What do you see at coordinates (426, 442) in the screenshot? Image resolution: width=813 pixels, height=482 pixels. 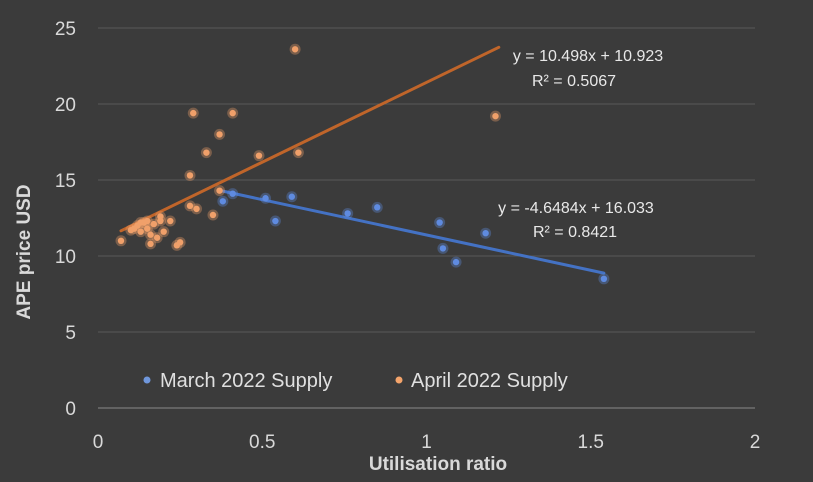 I see `x-tick-label: 1` at bounding box center [426, 442].